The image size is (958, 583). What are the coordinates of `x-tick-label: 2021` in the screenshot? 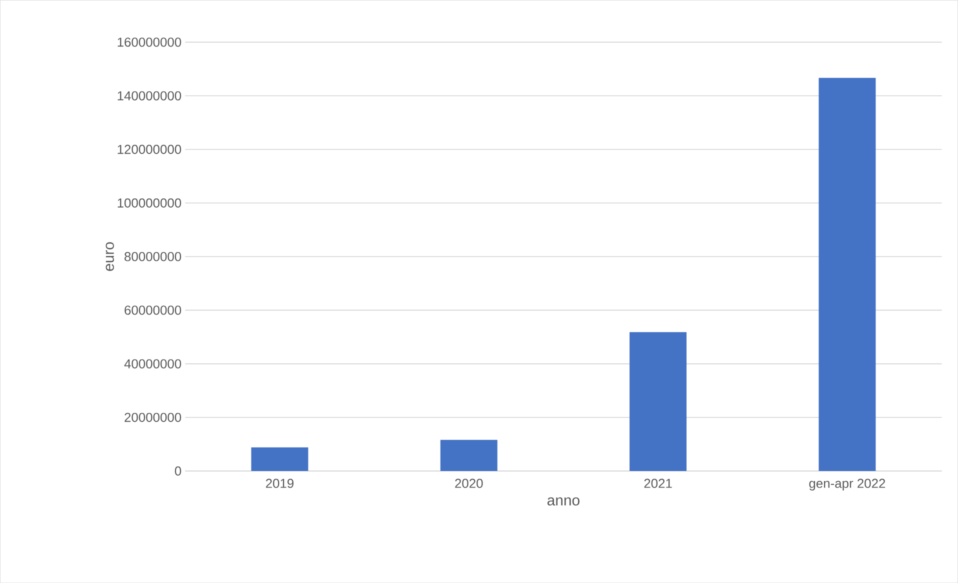 It's located at (658, 483).